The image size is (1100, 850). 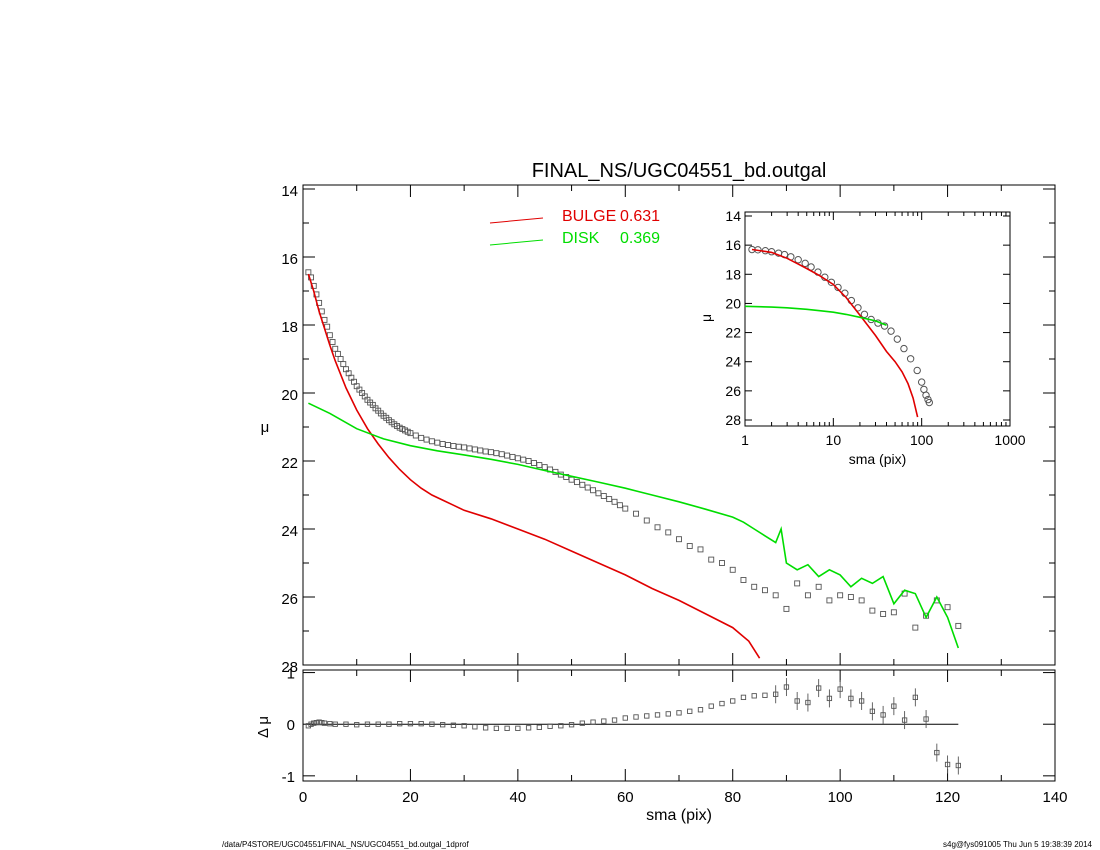 What do you see at coordinates (263, 727) in the screenshot?
I see `residual-y-axis-label: Δ μ` at bounding box center [263, 727].